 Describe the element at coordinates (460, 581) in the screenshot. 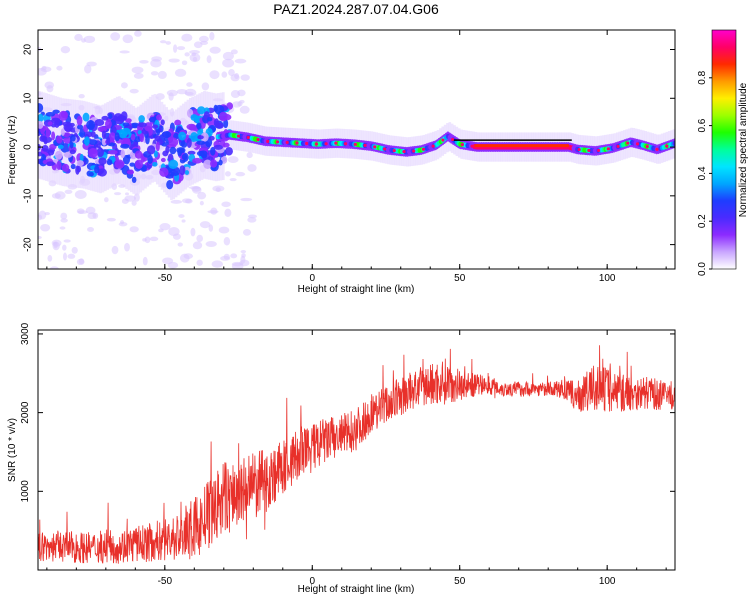

I see `snr-x-tick-label: 50` at that location.